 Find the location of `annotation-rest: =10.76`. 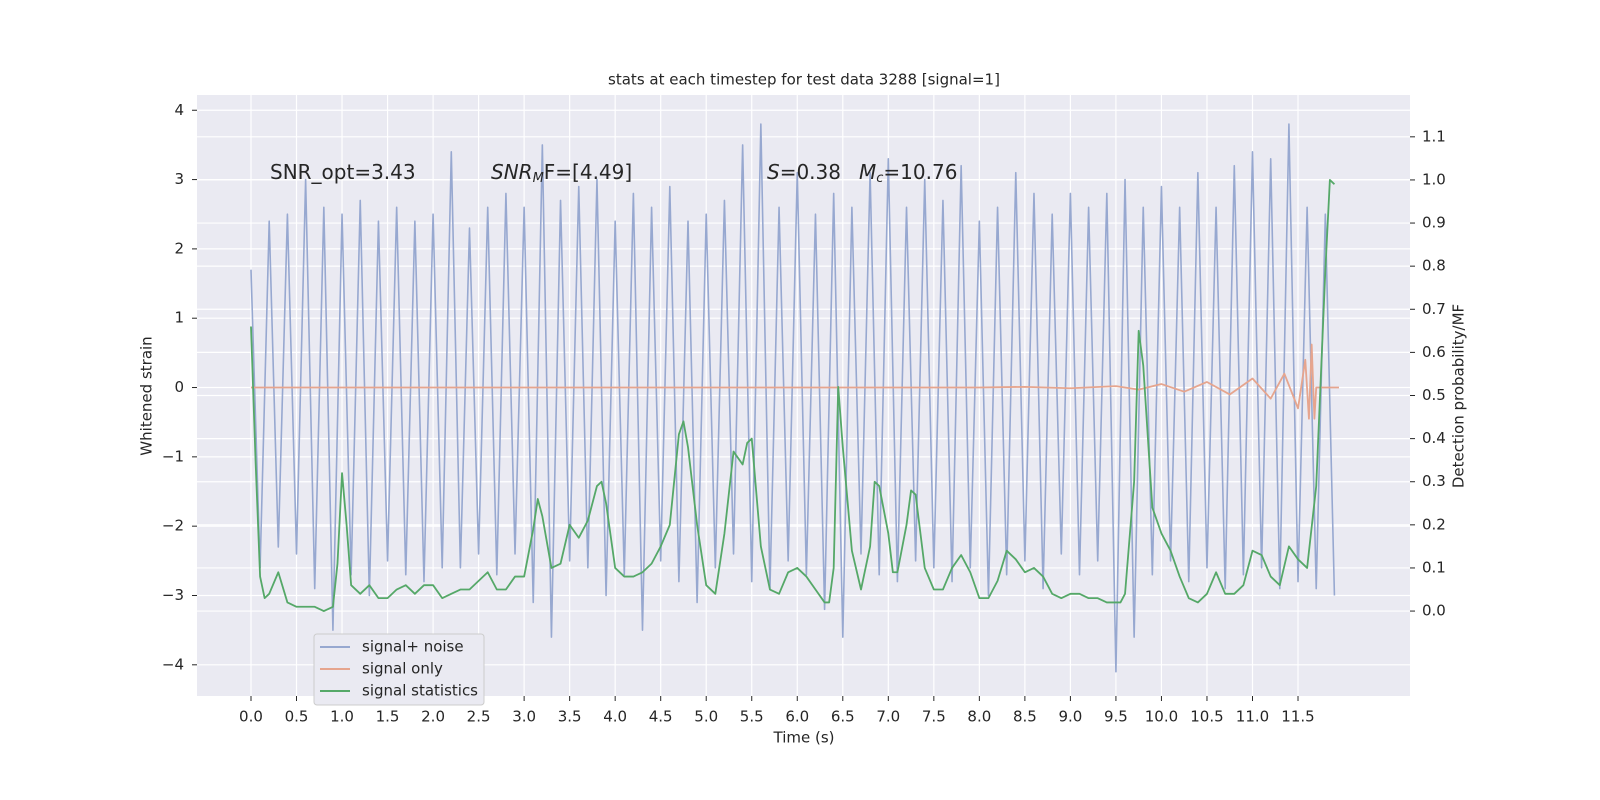

annotation-rest: =10.76 is located at coordinates (920, 172).